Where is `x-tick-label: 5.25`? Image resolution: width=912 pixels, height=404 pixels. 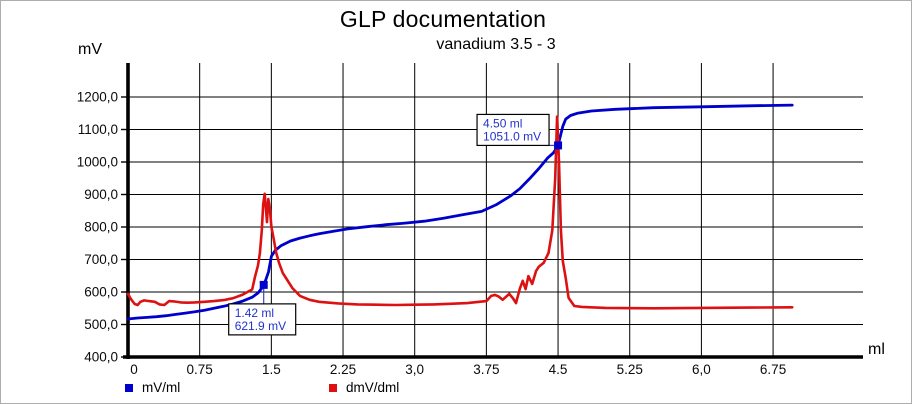 x-tick-label: 5.25 is located at coordinates (630, 369).